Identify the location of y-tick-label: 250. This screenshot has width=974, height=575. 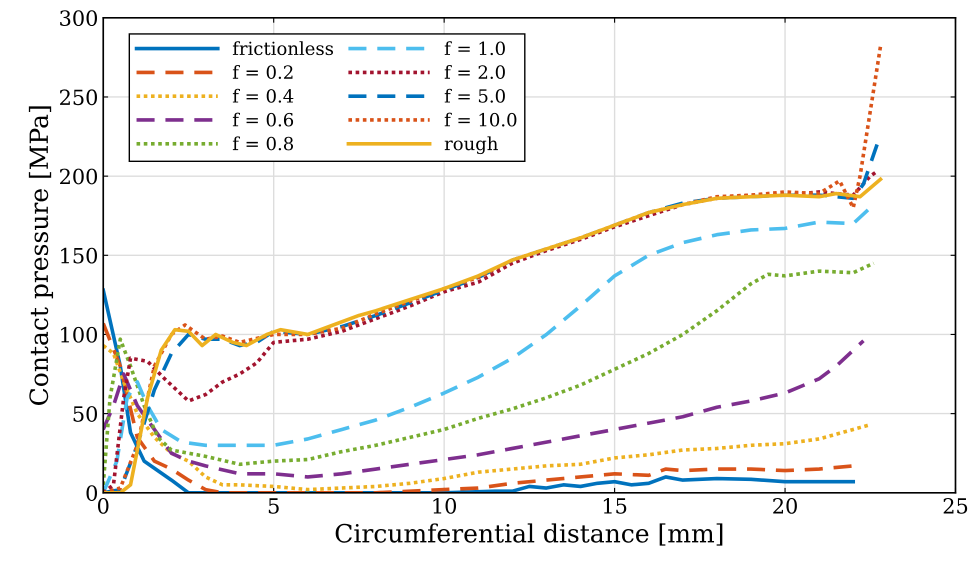
(78, 97).